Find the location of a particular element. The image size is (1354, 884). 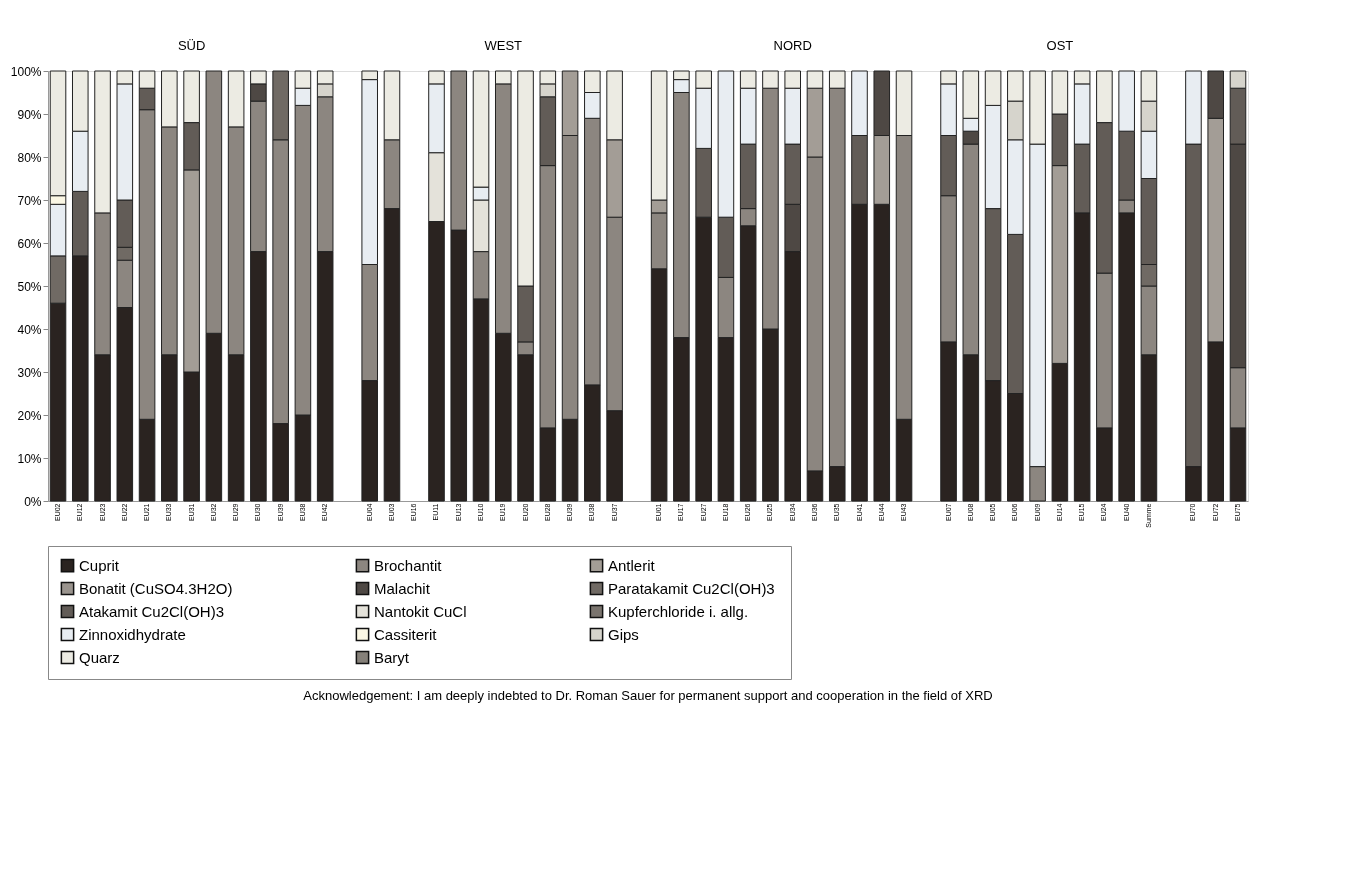

y-tick-label: 10% is located at coordinates (29, 458).